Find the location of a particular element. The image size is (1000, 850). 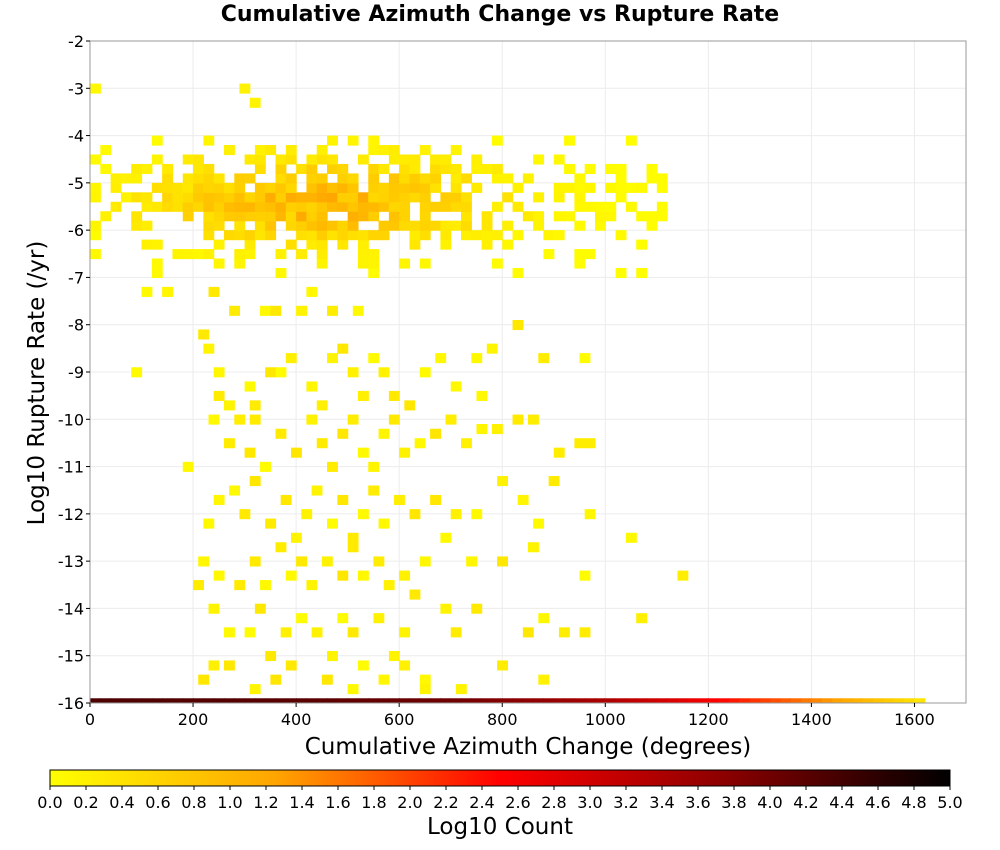

colorbar-tick-label: 1.6 is located at coordinates (337, 802).